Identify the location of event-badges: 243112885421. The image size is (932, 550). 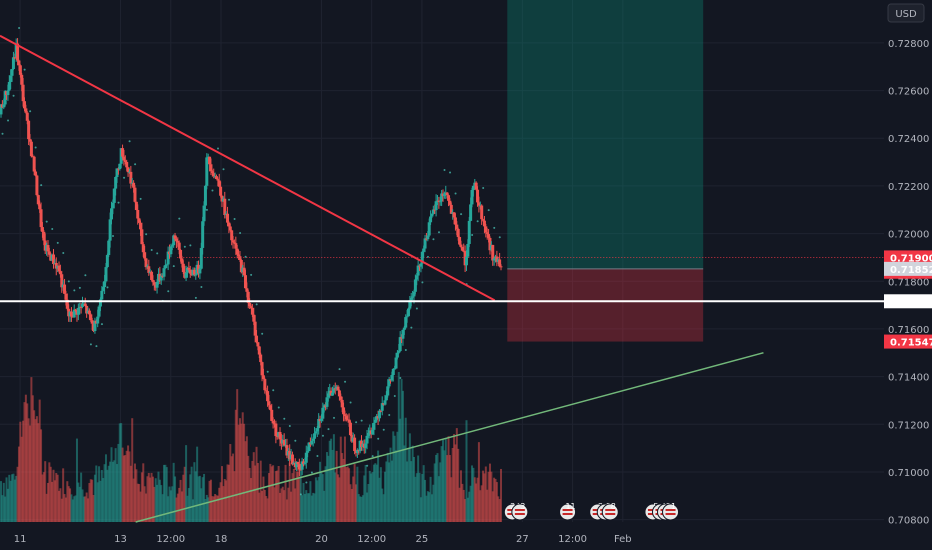
(591, 511).